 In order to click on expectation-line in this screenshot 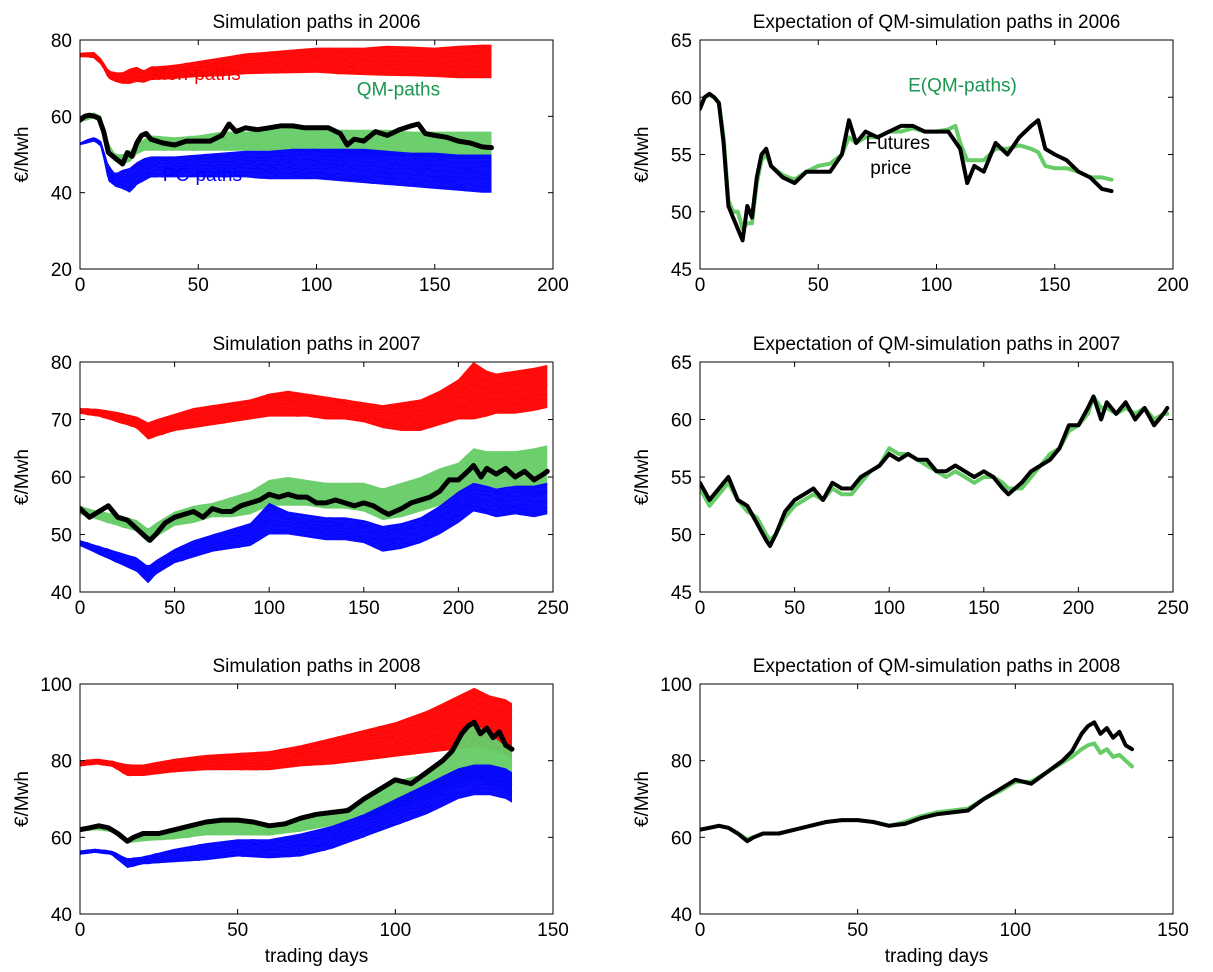, I will do `click(907, 162)`.